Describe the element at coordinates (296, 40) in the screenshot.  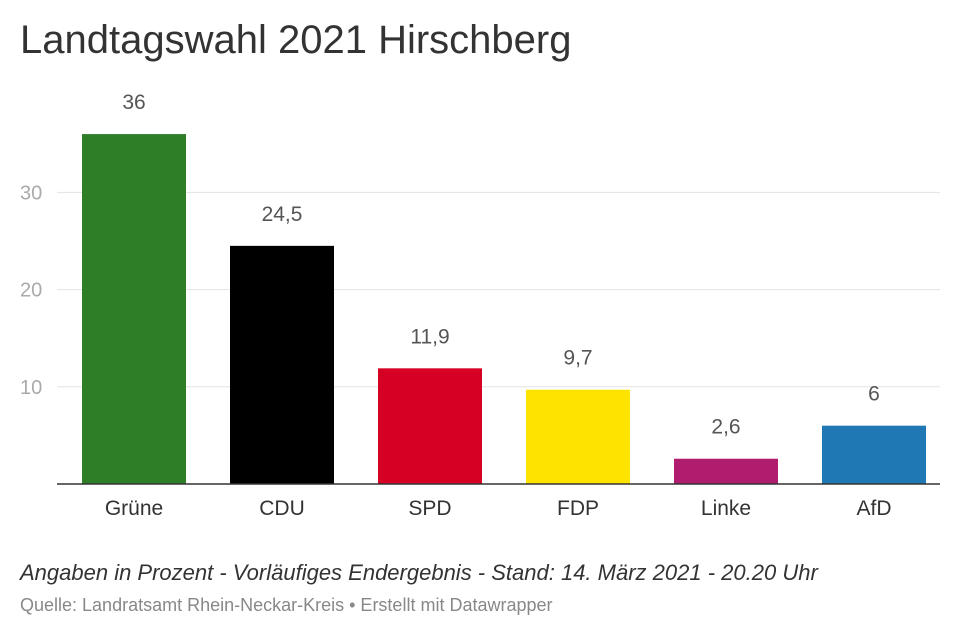
I see `chart-title: Landtagswahl 2021 Hirschberg` at that location.